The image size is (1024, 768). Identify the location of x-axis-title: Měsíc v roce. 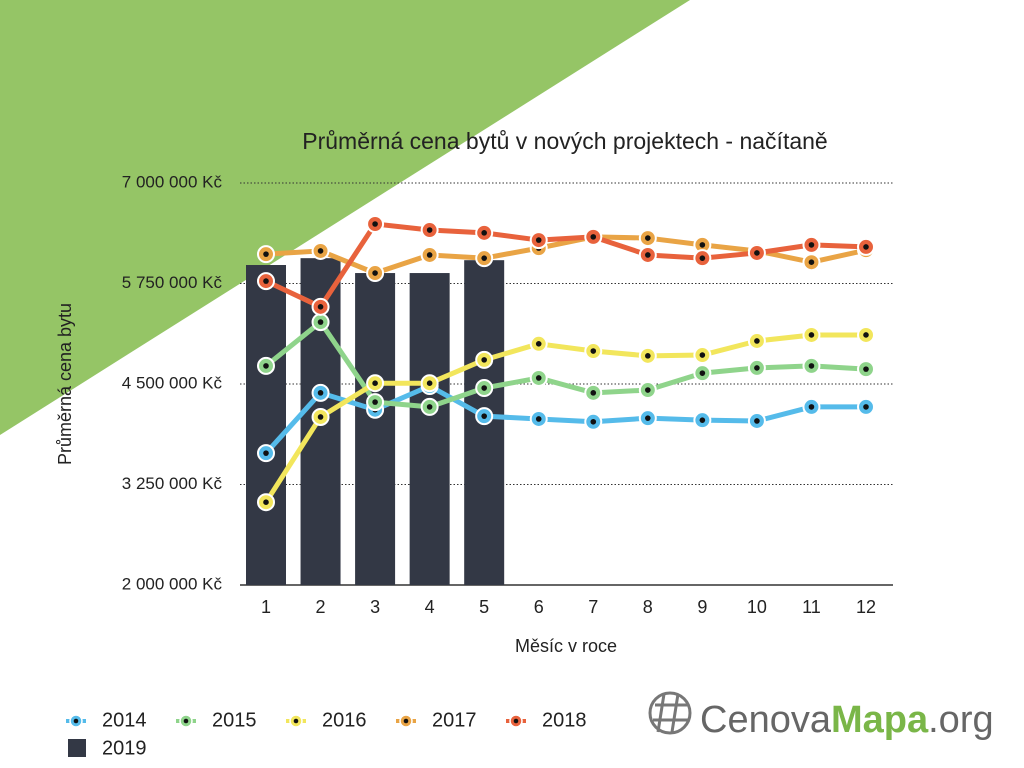
(566, 646).